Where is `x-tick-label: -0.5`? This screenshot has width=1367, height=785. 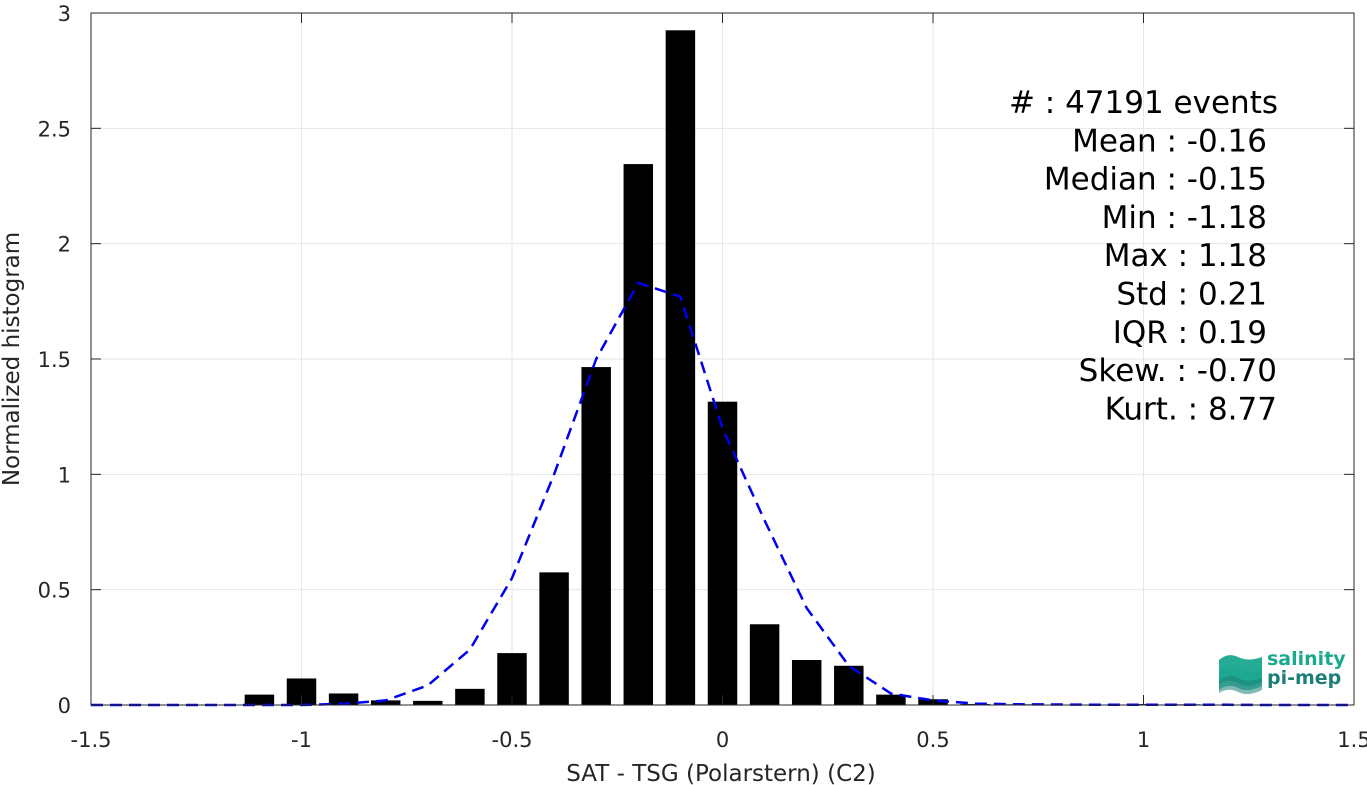
x-tick-label: -0.5 is located at coordinates (512, 740).